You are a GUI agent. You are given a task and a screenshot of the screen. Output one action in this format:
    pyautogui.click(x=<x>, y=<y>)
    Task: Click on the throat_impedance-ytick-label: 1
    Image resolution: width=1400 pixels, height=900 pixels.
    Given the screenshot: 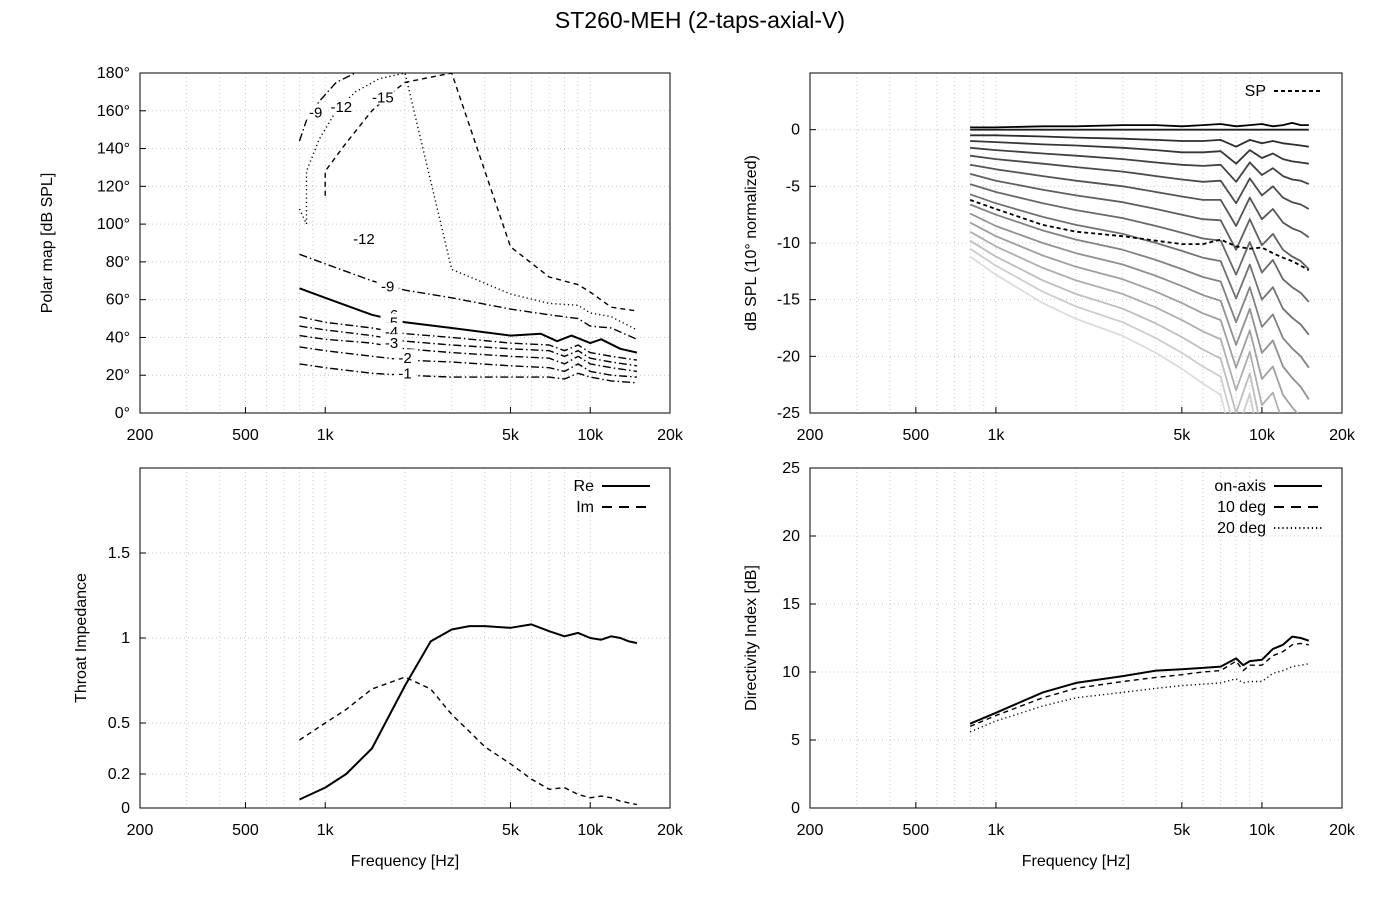 What is the action you would take?
    pyautogui.click(x=125, y=638)
    